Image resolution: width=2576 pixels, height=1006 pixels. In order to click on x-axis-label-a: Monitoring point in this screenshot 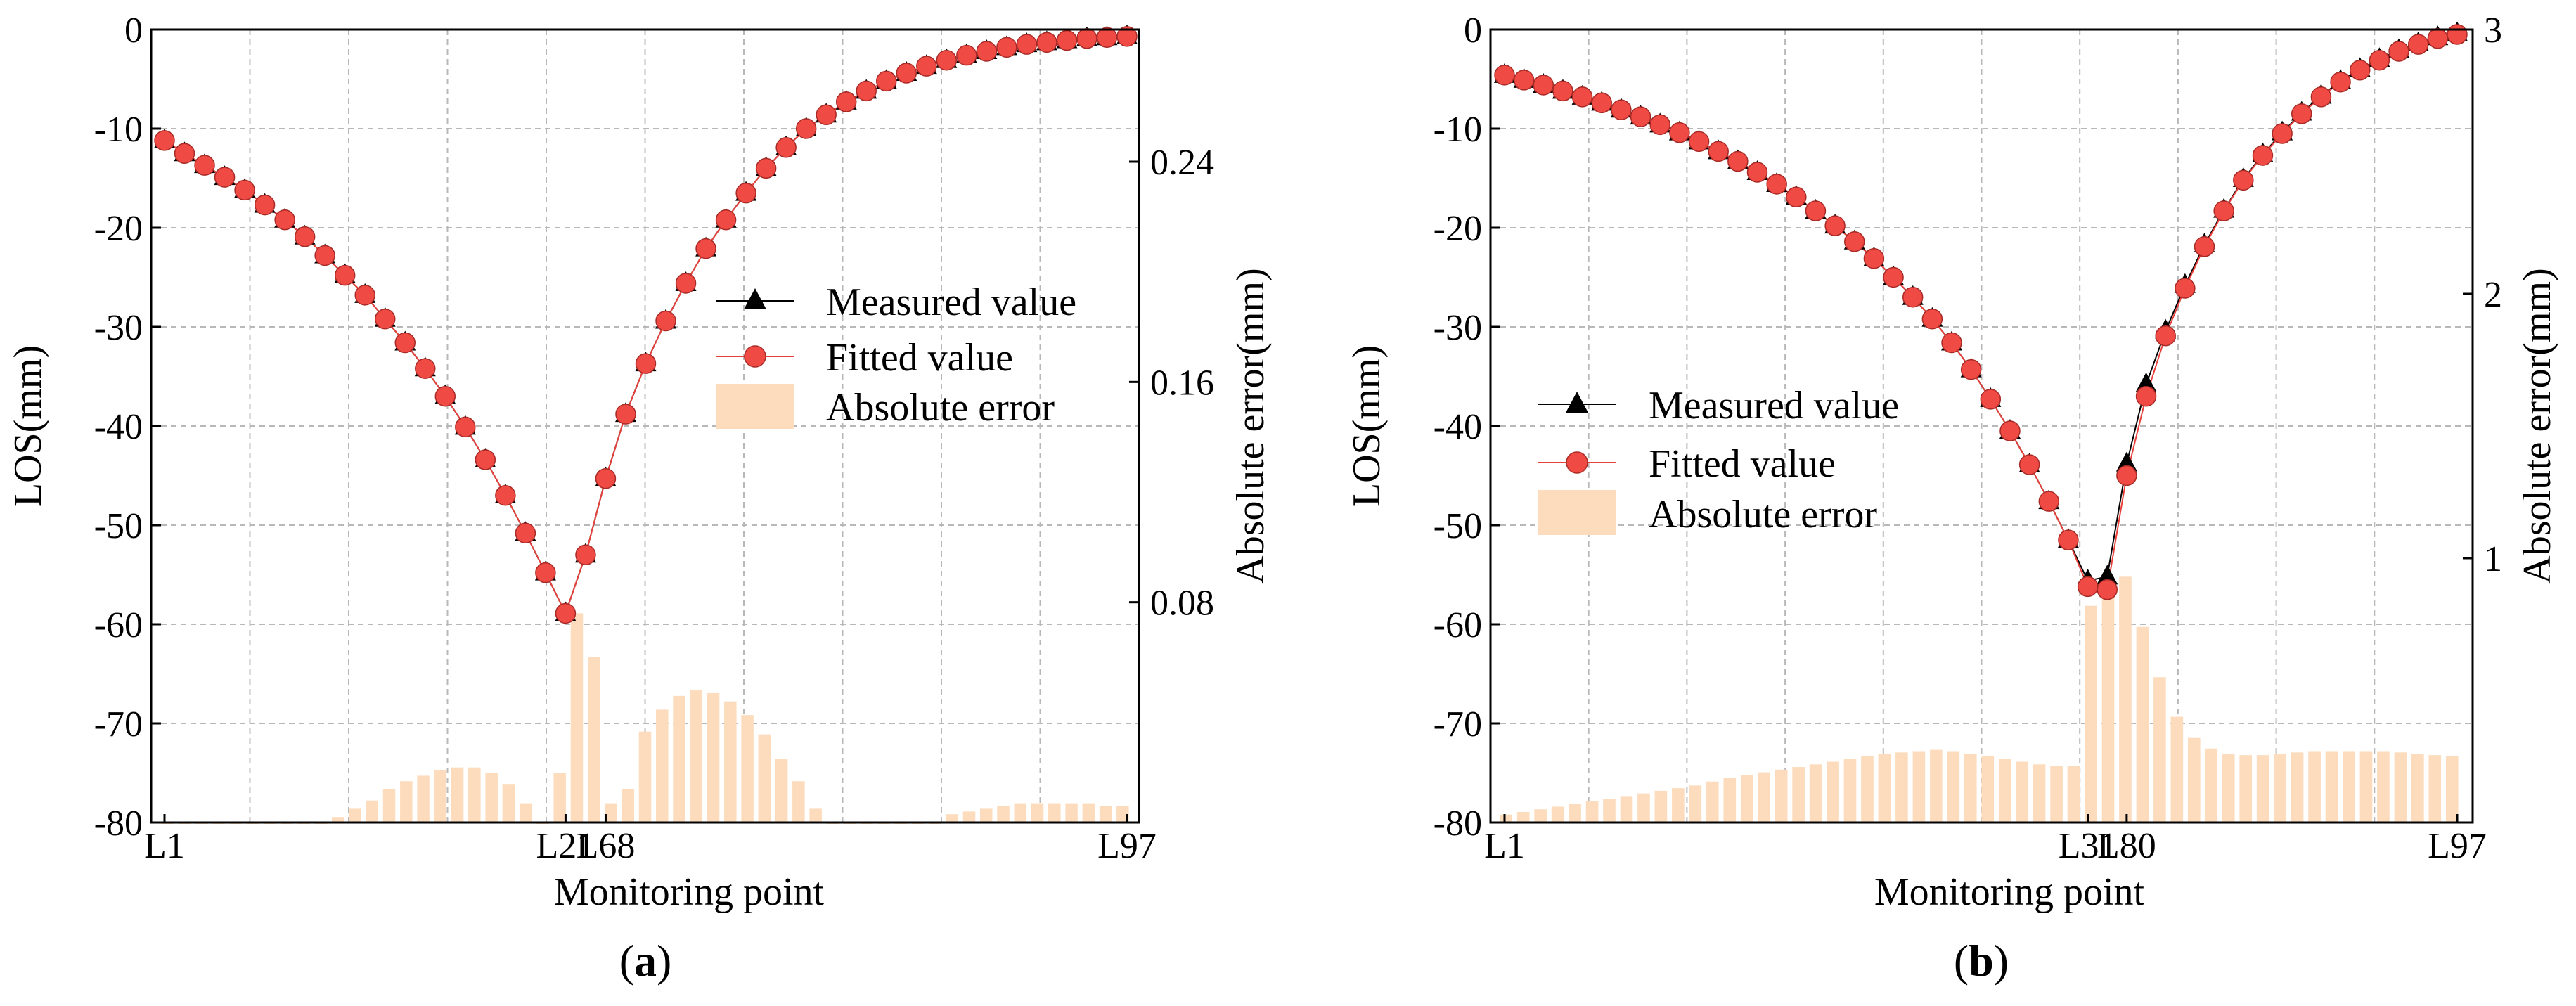, I will do `click(689, 892)`.